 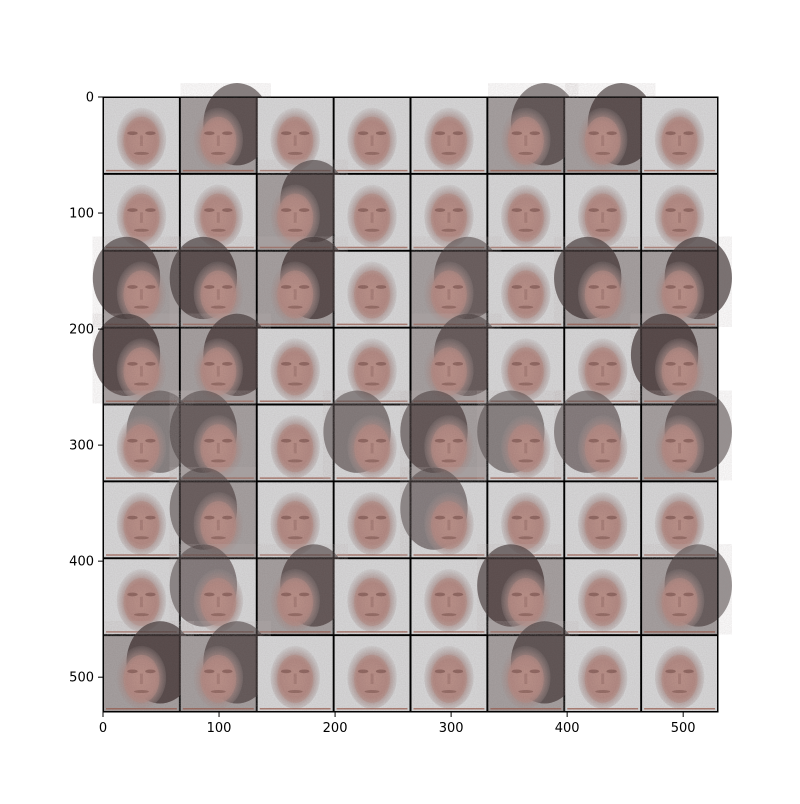 I want to click on x-tick-label: 500, so click(x=683, y=728).